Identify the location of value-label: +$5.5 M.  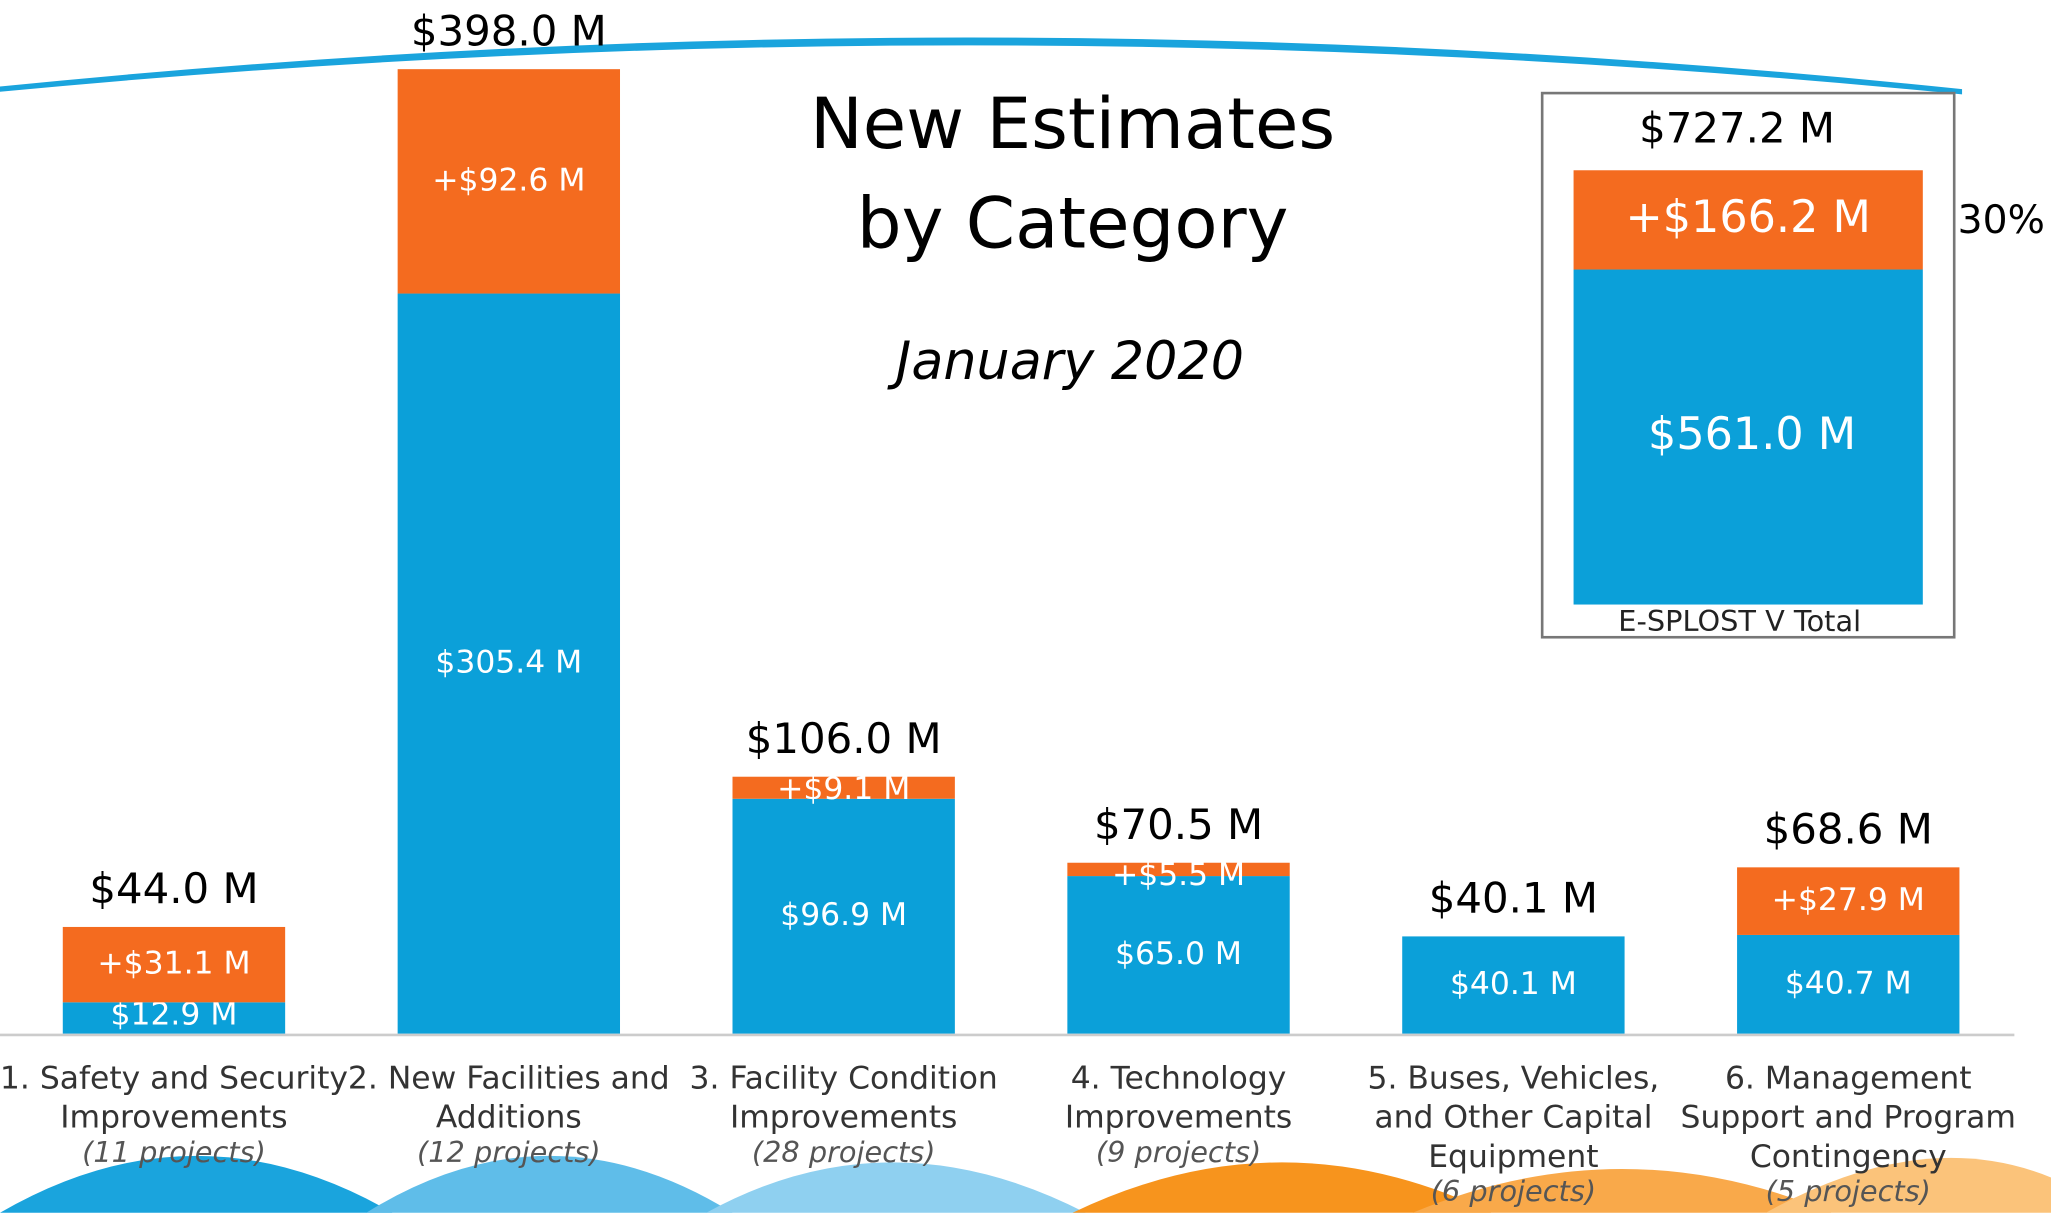
(1178, 875).